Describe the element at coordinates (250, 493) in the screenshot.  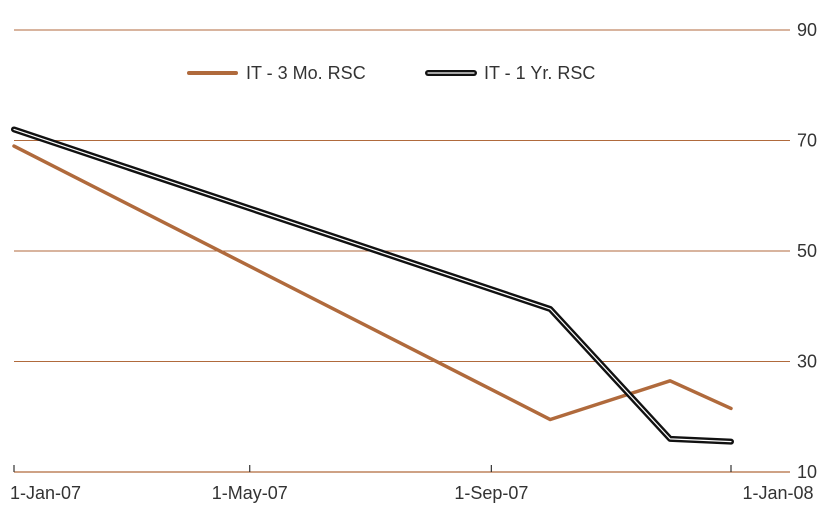
I see `x-tick-label: 1-May-07` at that location.